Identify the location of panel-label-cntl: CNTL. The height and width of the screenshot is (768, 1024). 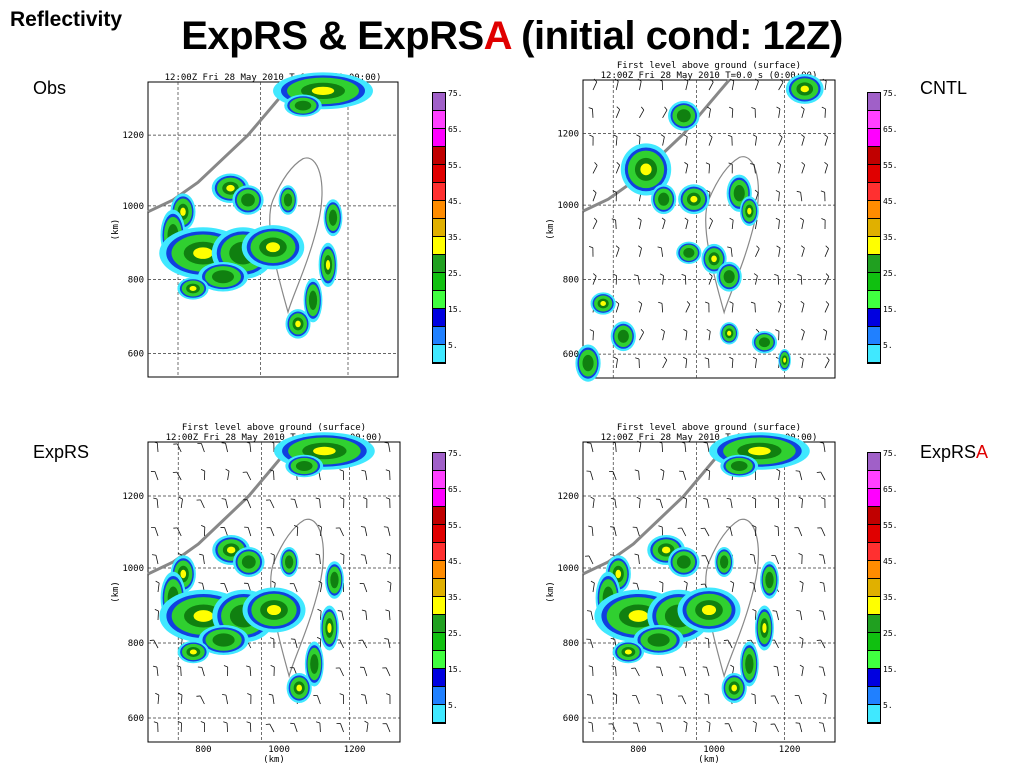
(944, 88).